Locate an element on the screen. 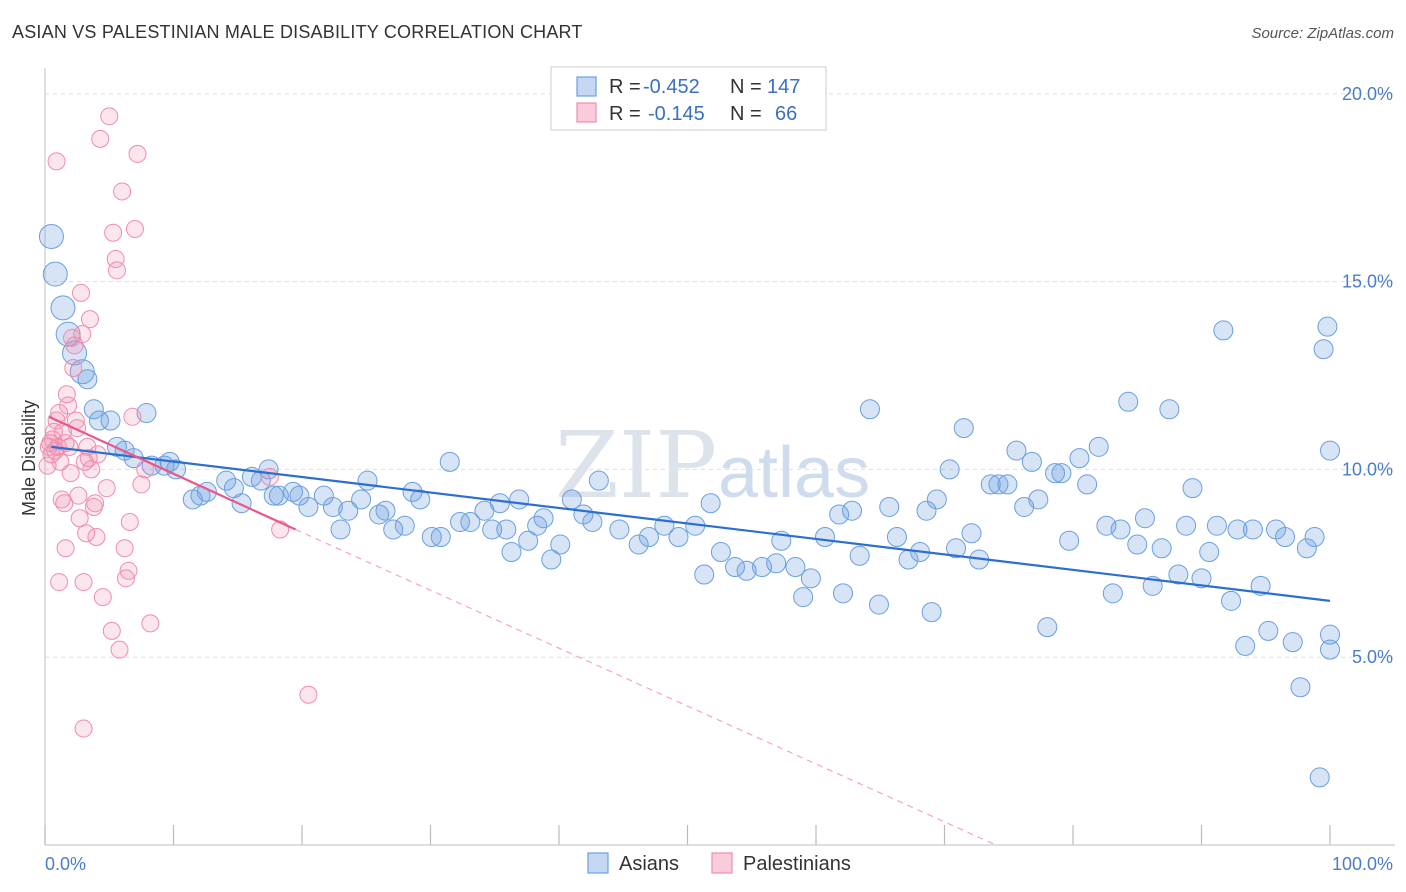 This screenshot has width=1406, height=892. legend-r-label-asians: R = is located at coordinates (625, 87).